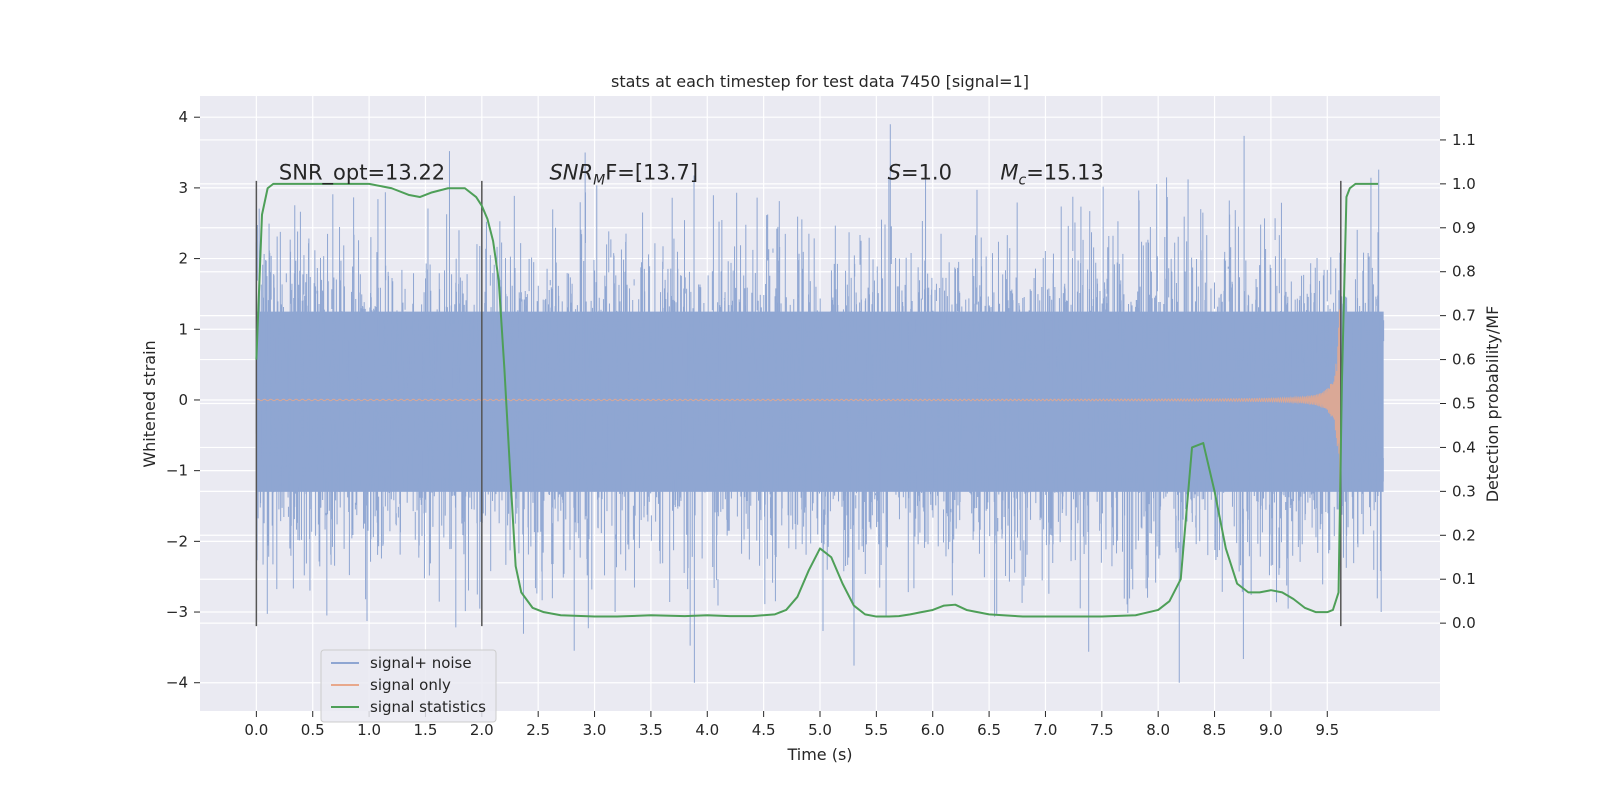 This screenshot has height=800, width=1600. Describe the element at coordinates (1464, 316) in the screenshot. I see `right-tick-label: 0.7` at that location.